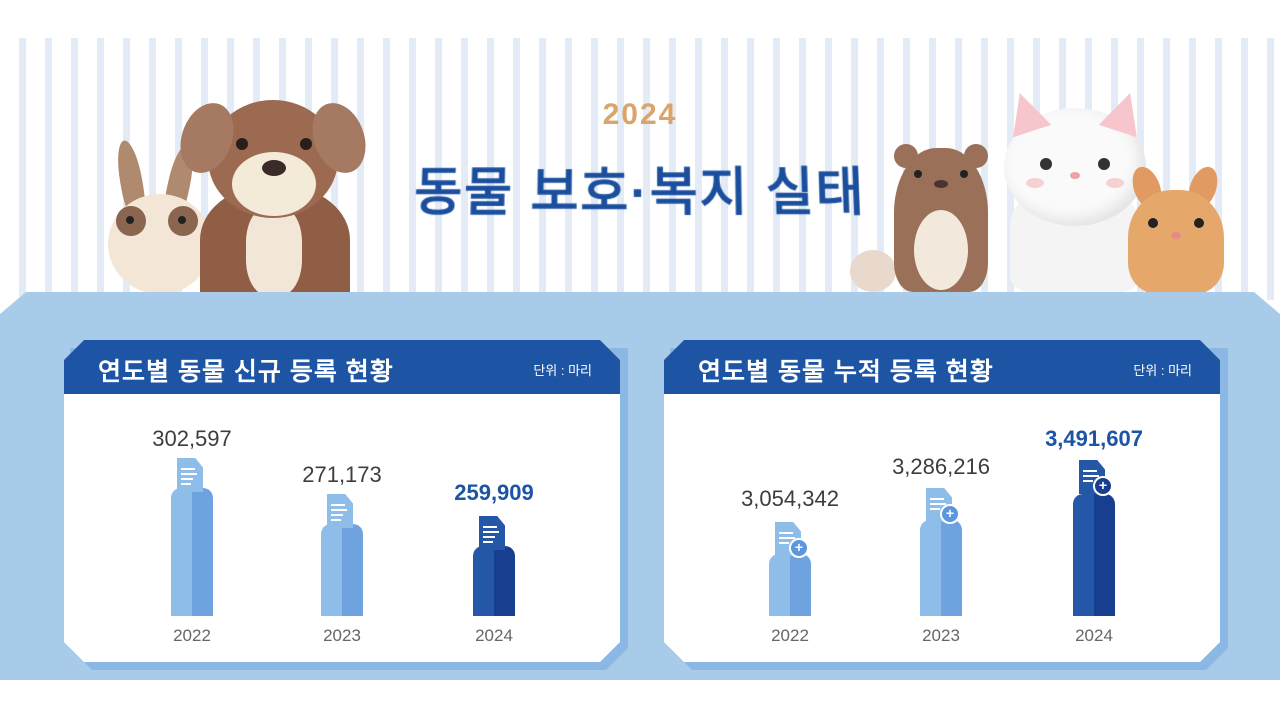 Image resolution: width=1280 pixels, height=720 pixels. I want to click on panel-header: 연도별 동물 누적 등록 현황 단위 : 마리, so click(942, 367).